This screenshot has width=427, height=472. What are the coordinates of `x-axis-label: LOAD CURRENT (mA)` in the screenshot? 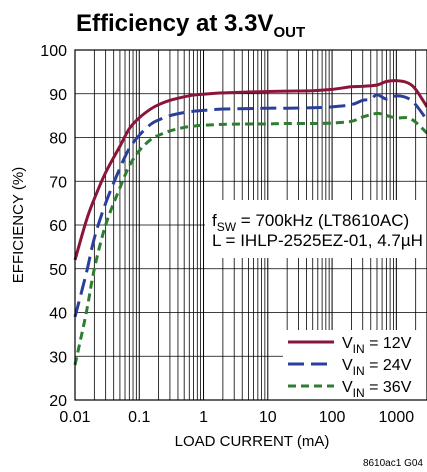 It's located at (252, 441).